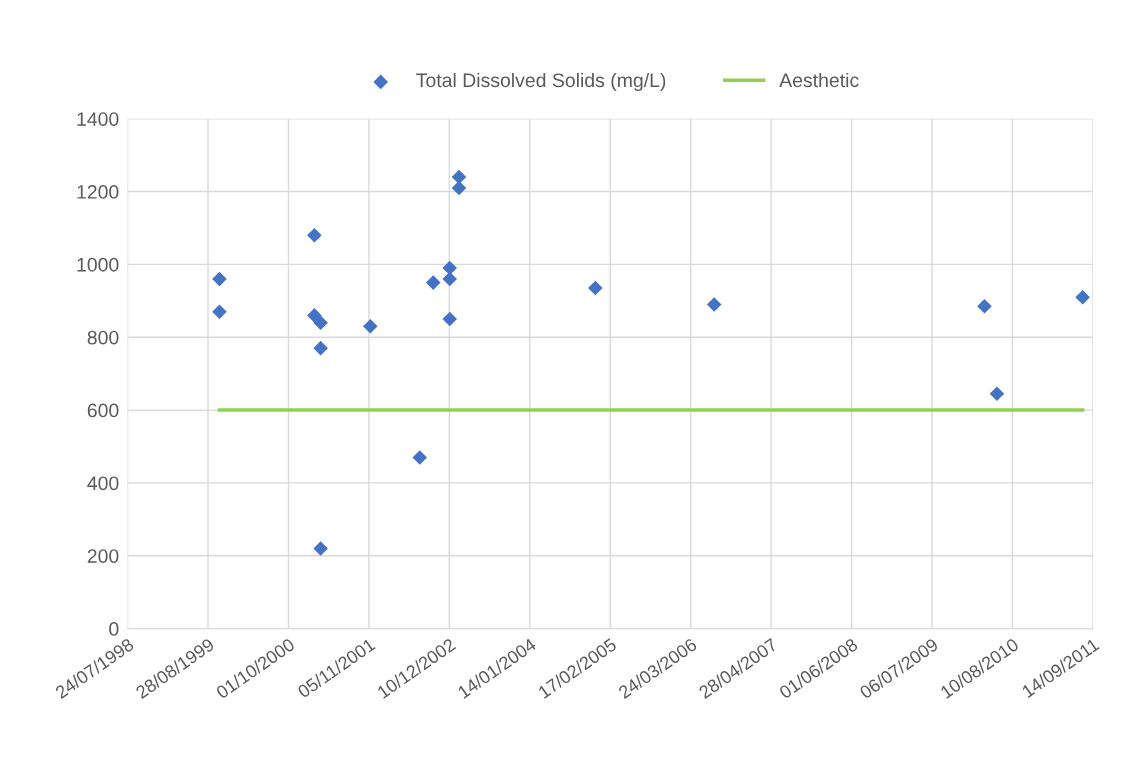  I want to click on y-tick-label: 1000, so click(98, 264).